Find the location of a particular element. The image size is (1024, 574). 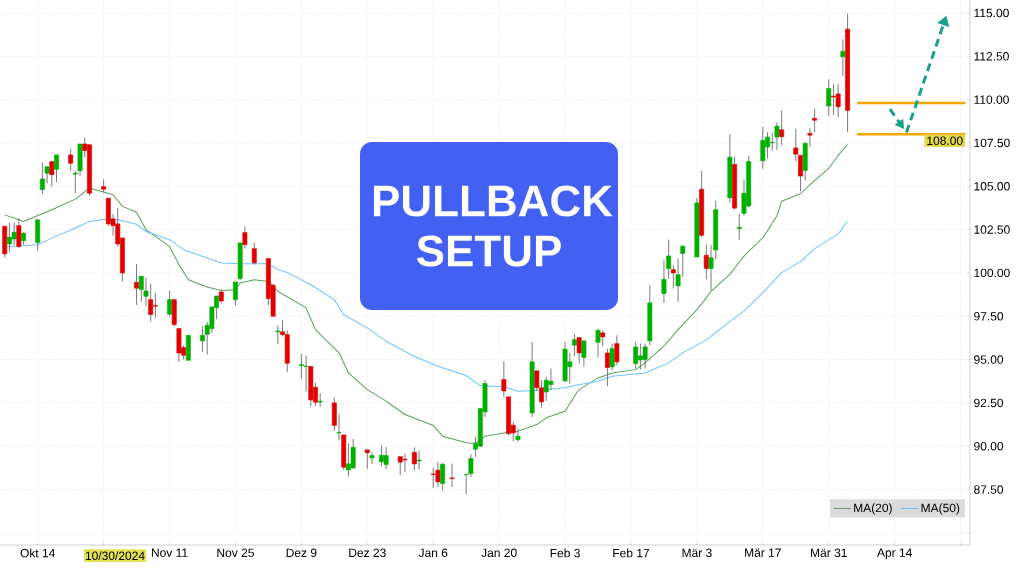

y-tick-label: 102.50 is located at coordinates (992, 229).